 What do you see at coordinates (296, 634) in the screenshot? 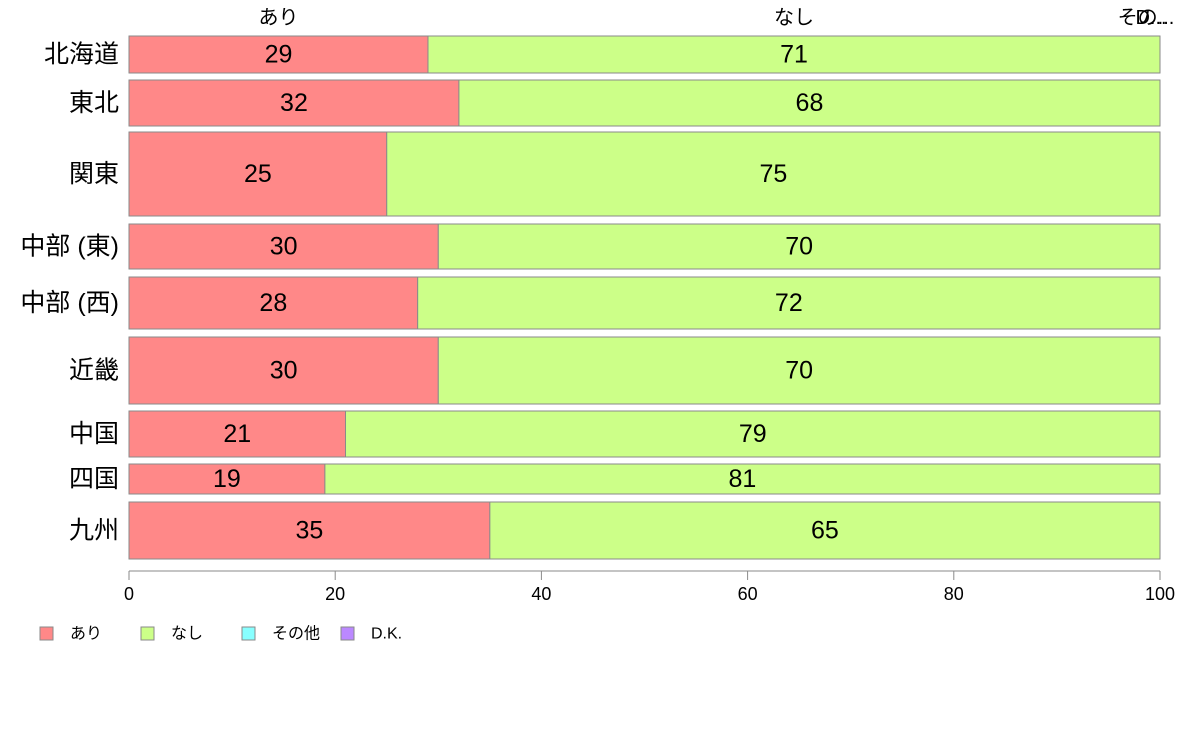
I see `legend-label: その他` at bounding box center [296, 634].